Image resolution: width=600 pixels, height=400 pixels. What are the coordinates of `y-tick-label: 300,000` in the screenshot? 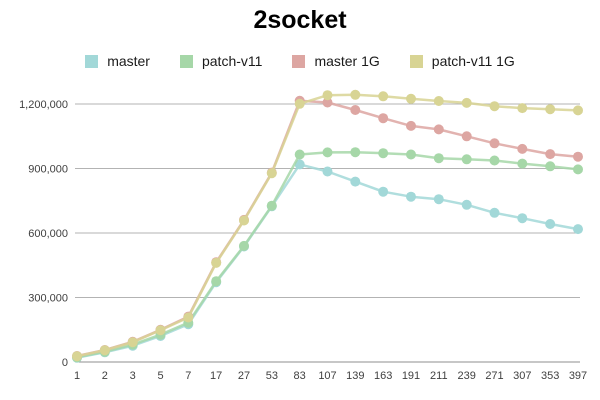 It's located at (48, 299).